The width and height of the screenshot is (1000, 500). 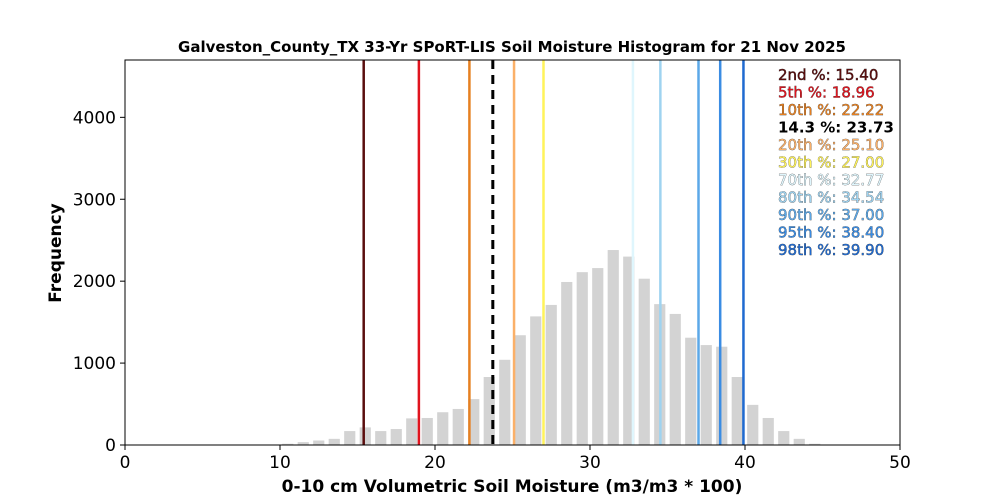 I want to click on x-tick-label-1: 10, so click(x=280, y=463).